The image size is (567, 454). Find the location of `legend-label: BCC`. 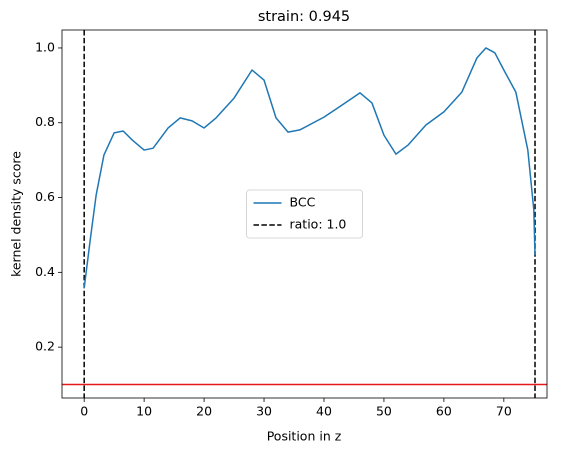

legend-label: BCC is located at coordinates (303, 202).